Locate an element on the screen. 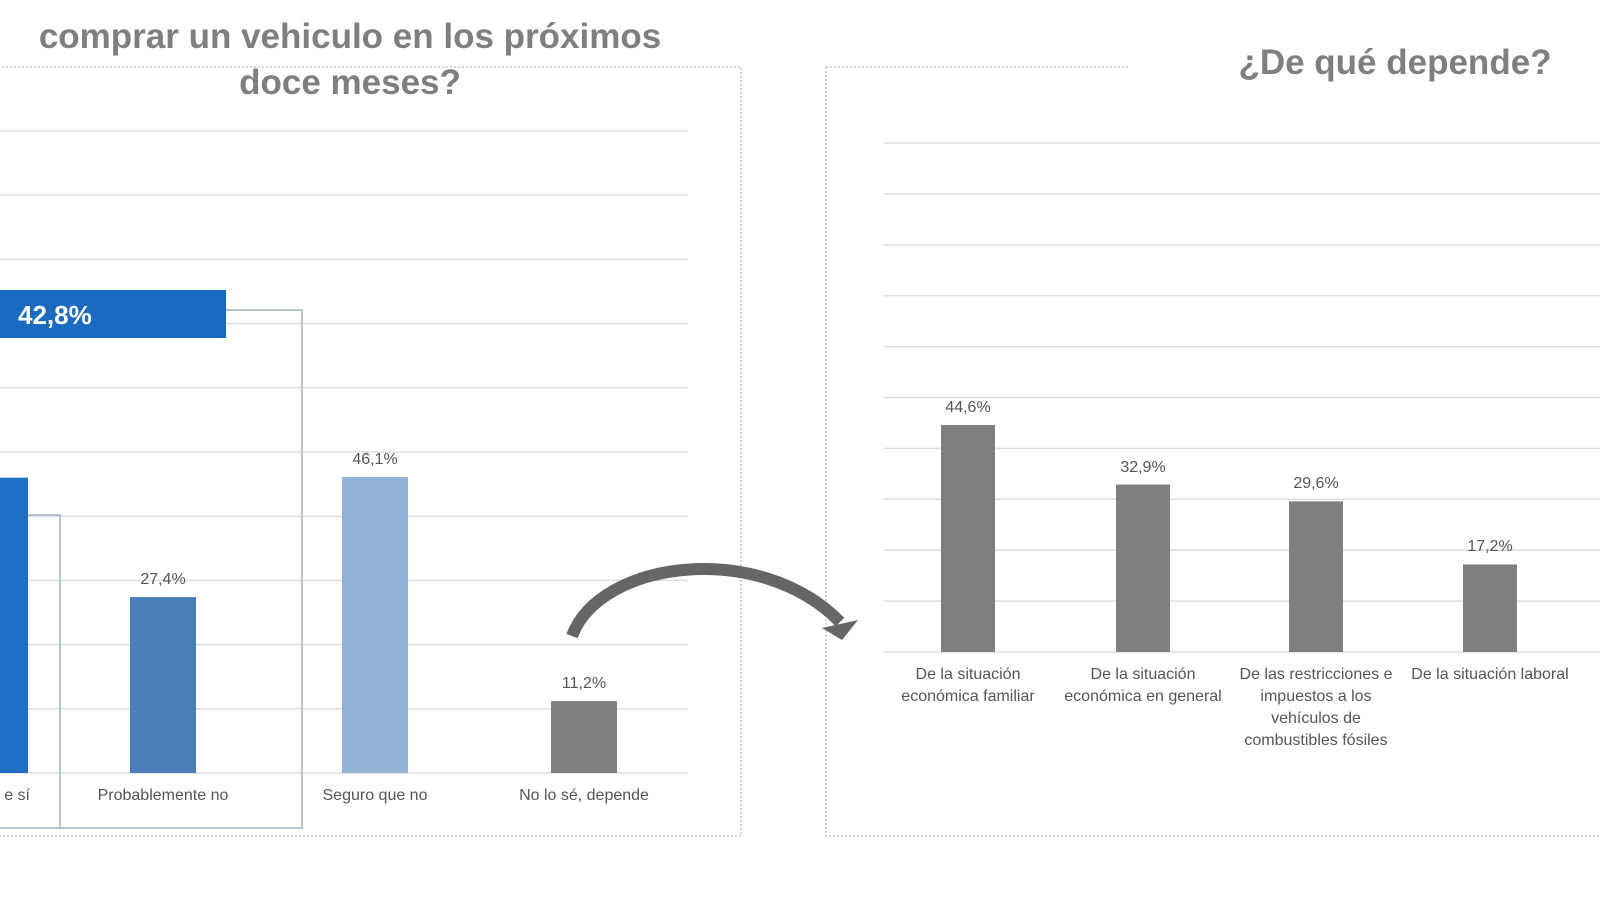 This screenshot has width=1600, height=900. value-label: 44,6% is located at coordinates (968, 407).